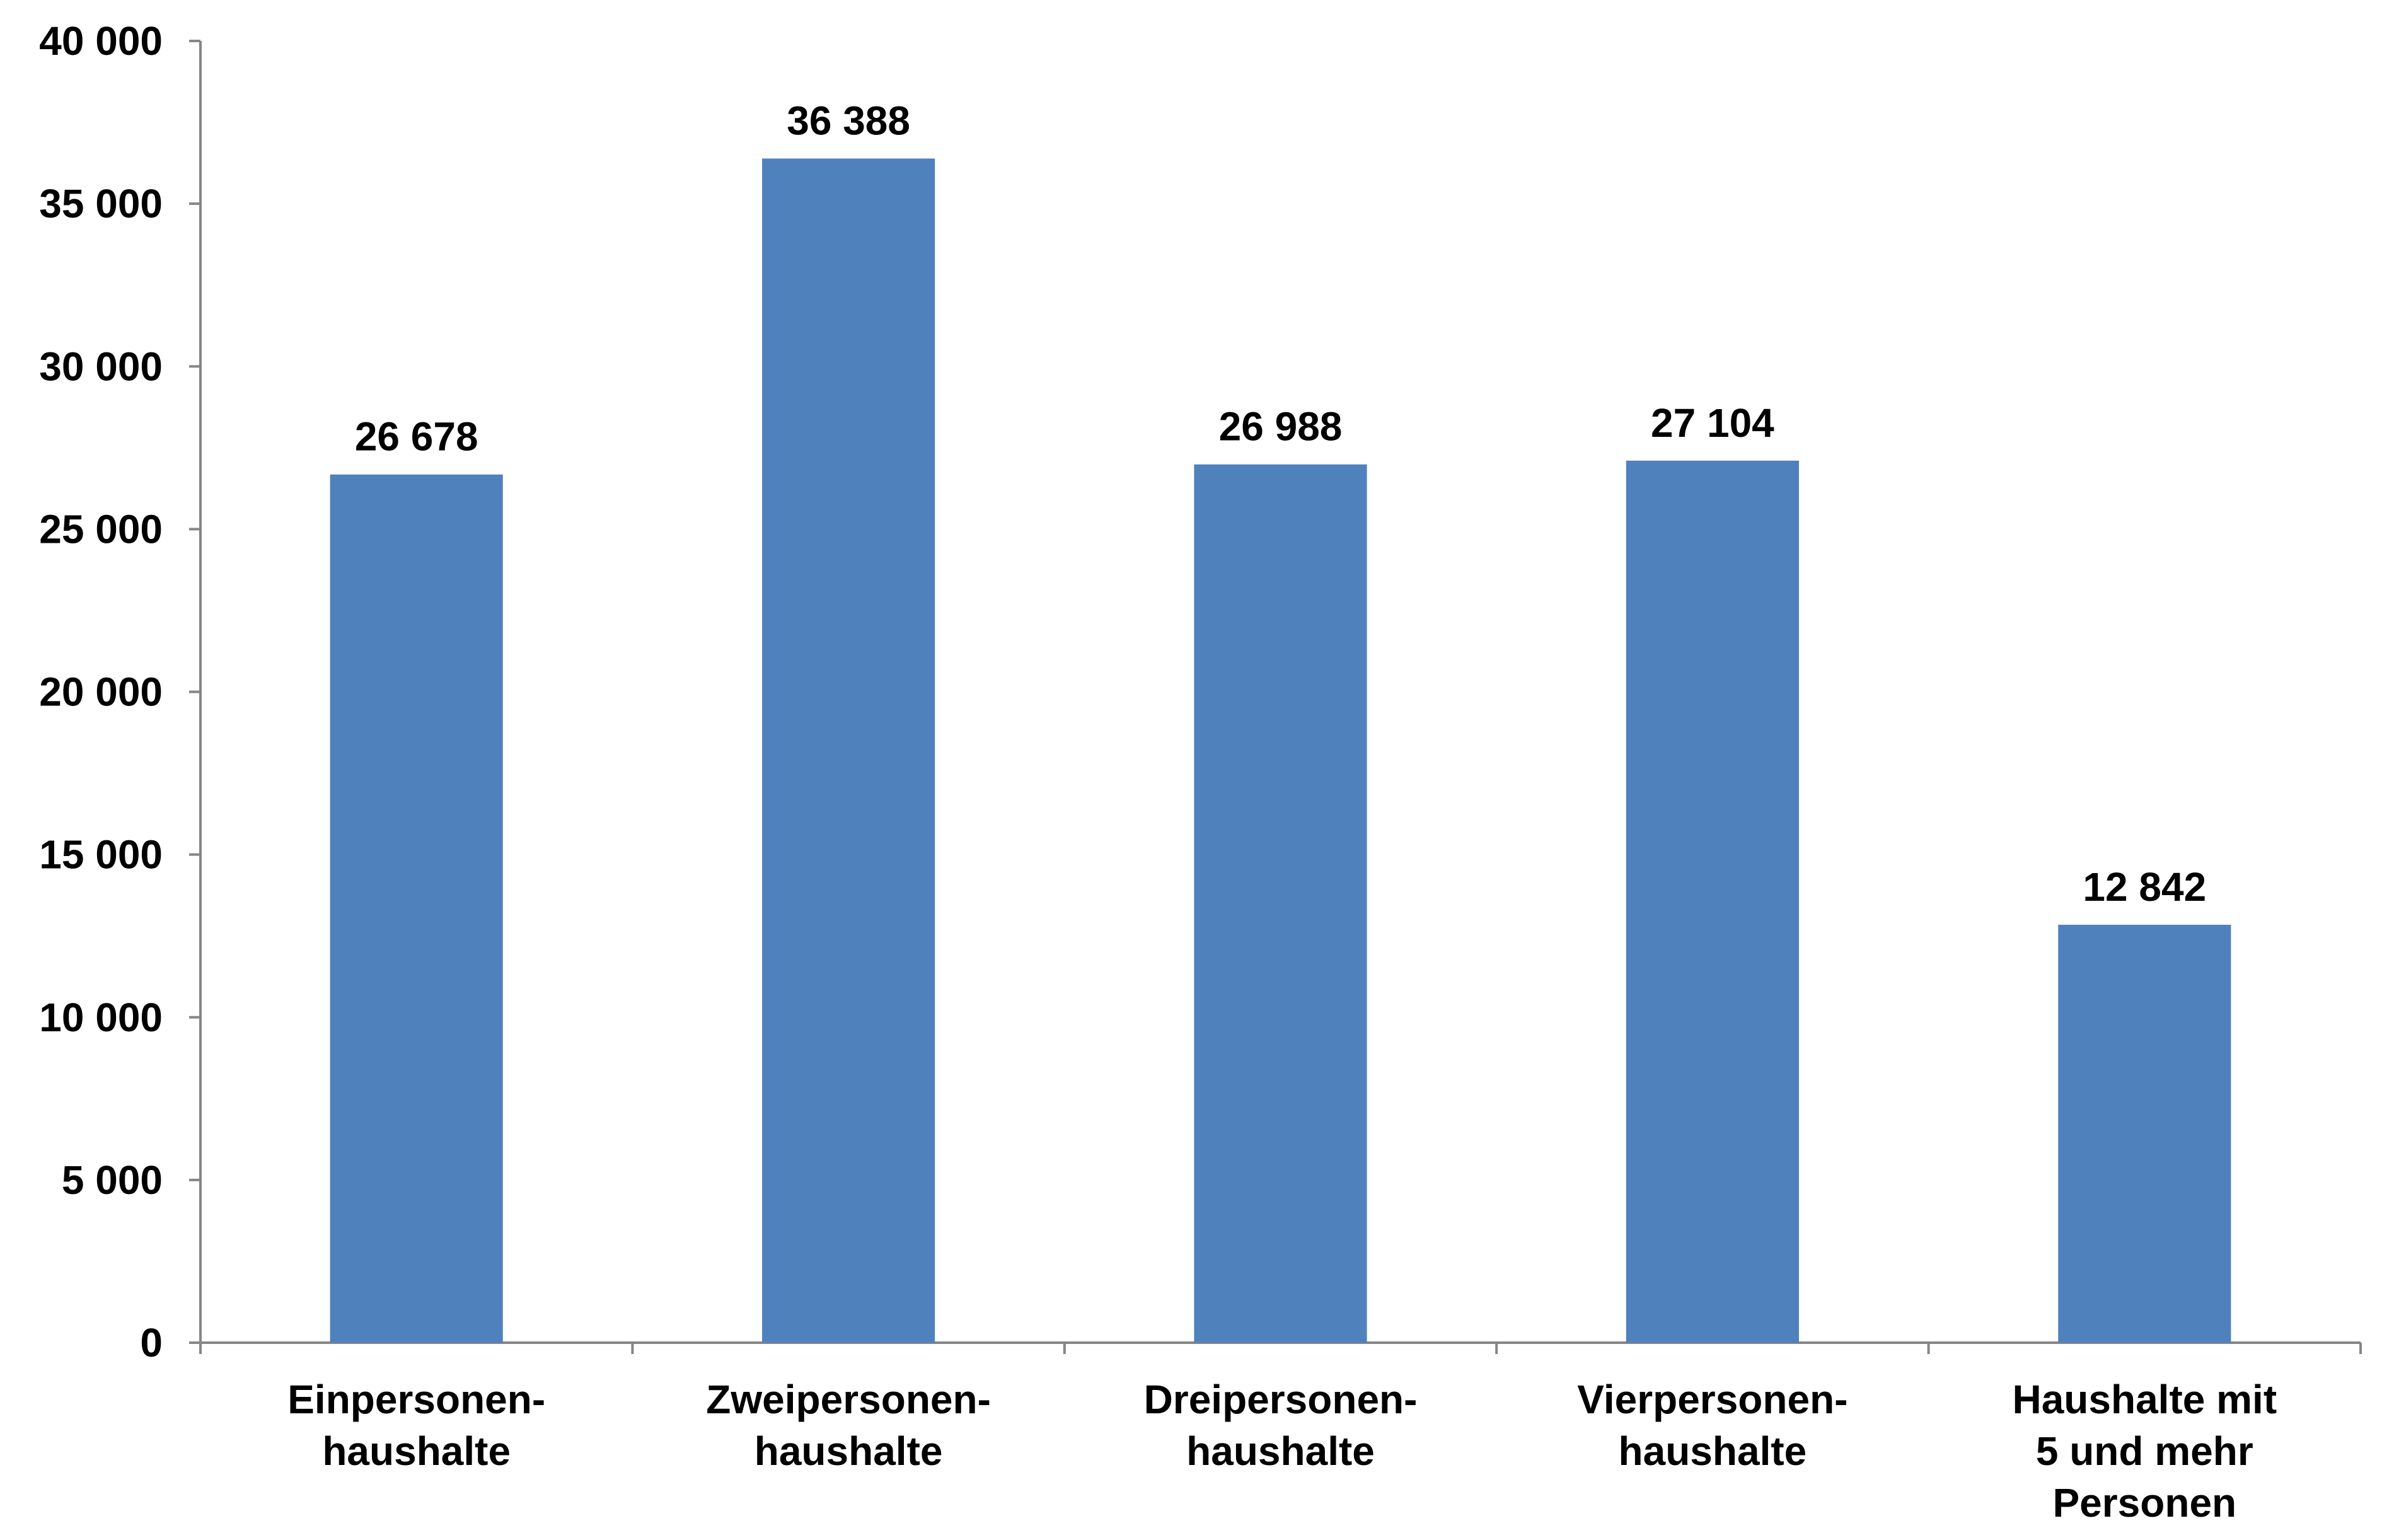 This screenshot has height=1540, width=2382. What do you see at coordinates (101, 1017) in the screenshot?
I see `y-tick-label: 10 000` at bounding box center [101, 1017].